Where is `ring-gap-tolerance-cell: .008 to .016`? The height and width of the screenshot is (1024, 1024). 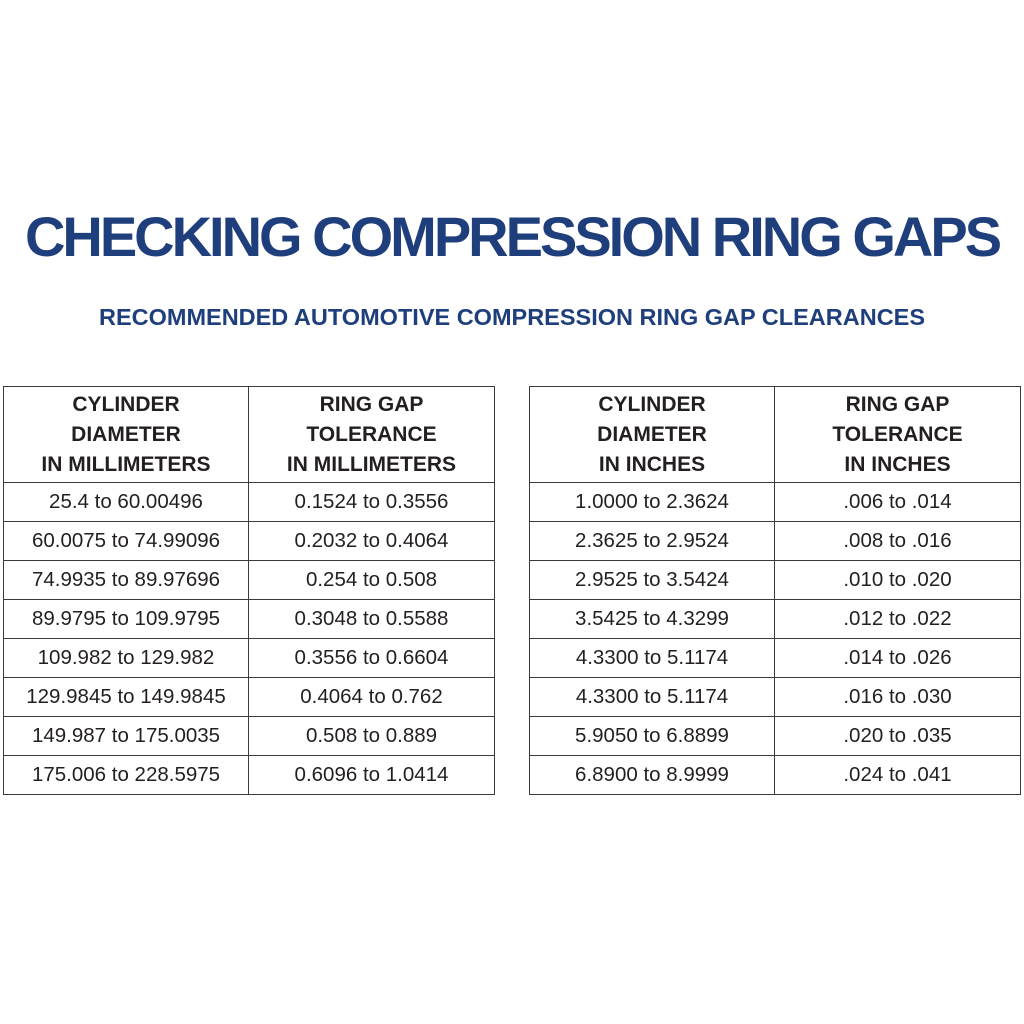 ring-gap-tolerance-cell: .008 to .016 is located at coordinates (897, 541).